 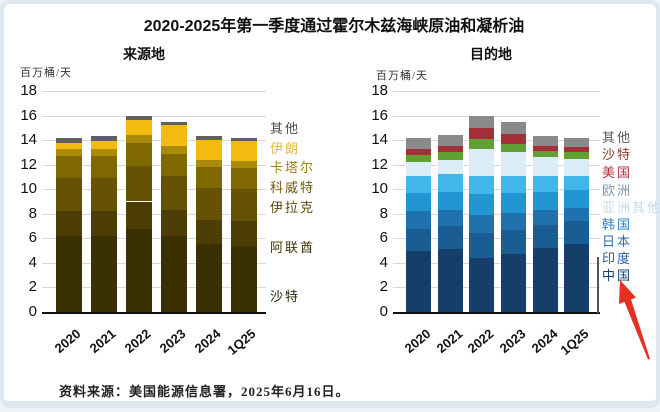 What do you see at coordinates (379, 115) in the screenshot?
I see `y-tick-label: 16` at bounding box center [379, 115].